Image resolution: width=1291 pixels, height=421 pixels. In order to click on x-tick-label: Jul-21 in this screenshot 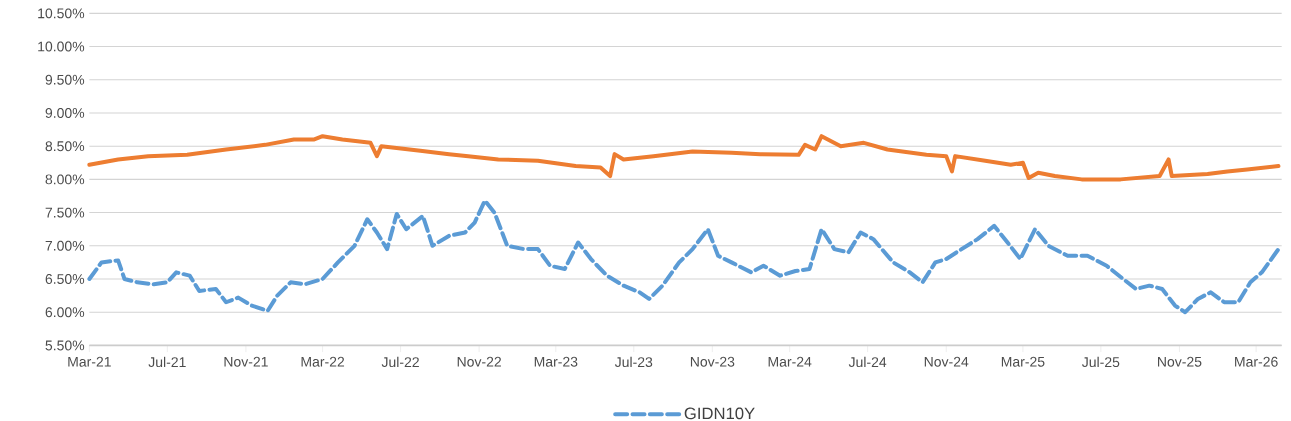, I will do `click(167, 361)`.